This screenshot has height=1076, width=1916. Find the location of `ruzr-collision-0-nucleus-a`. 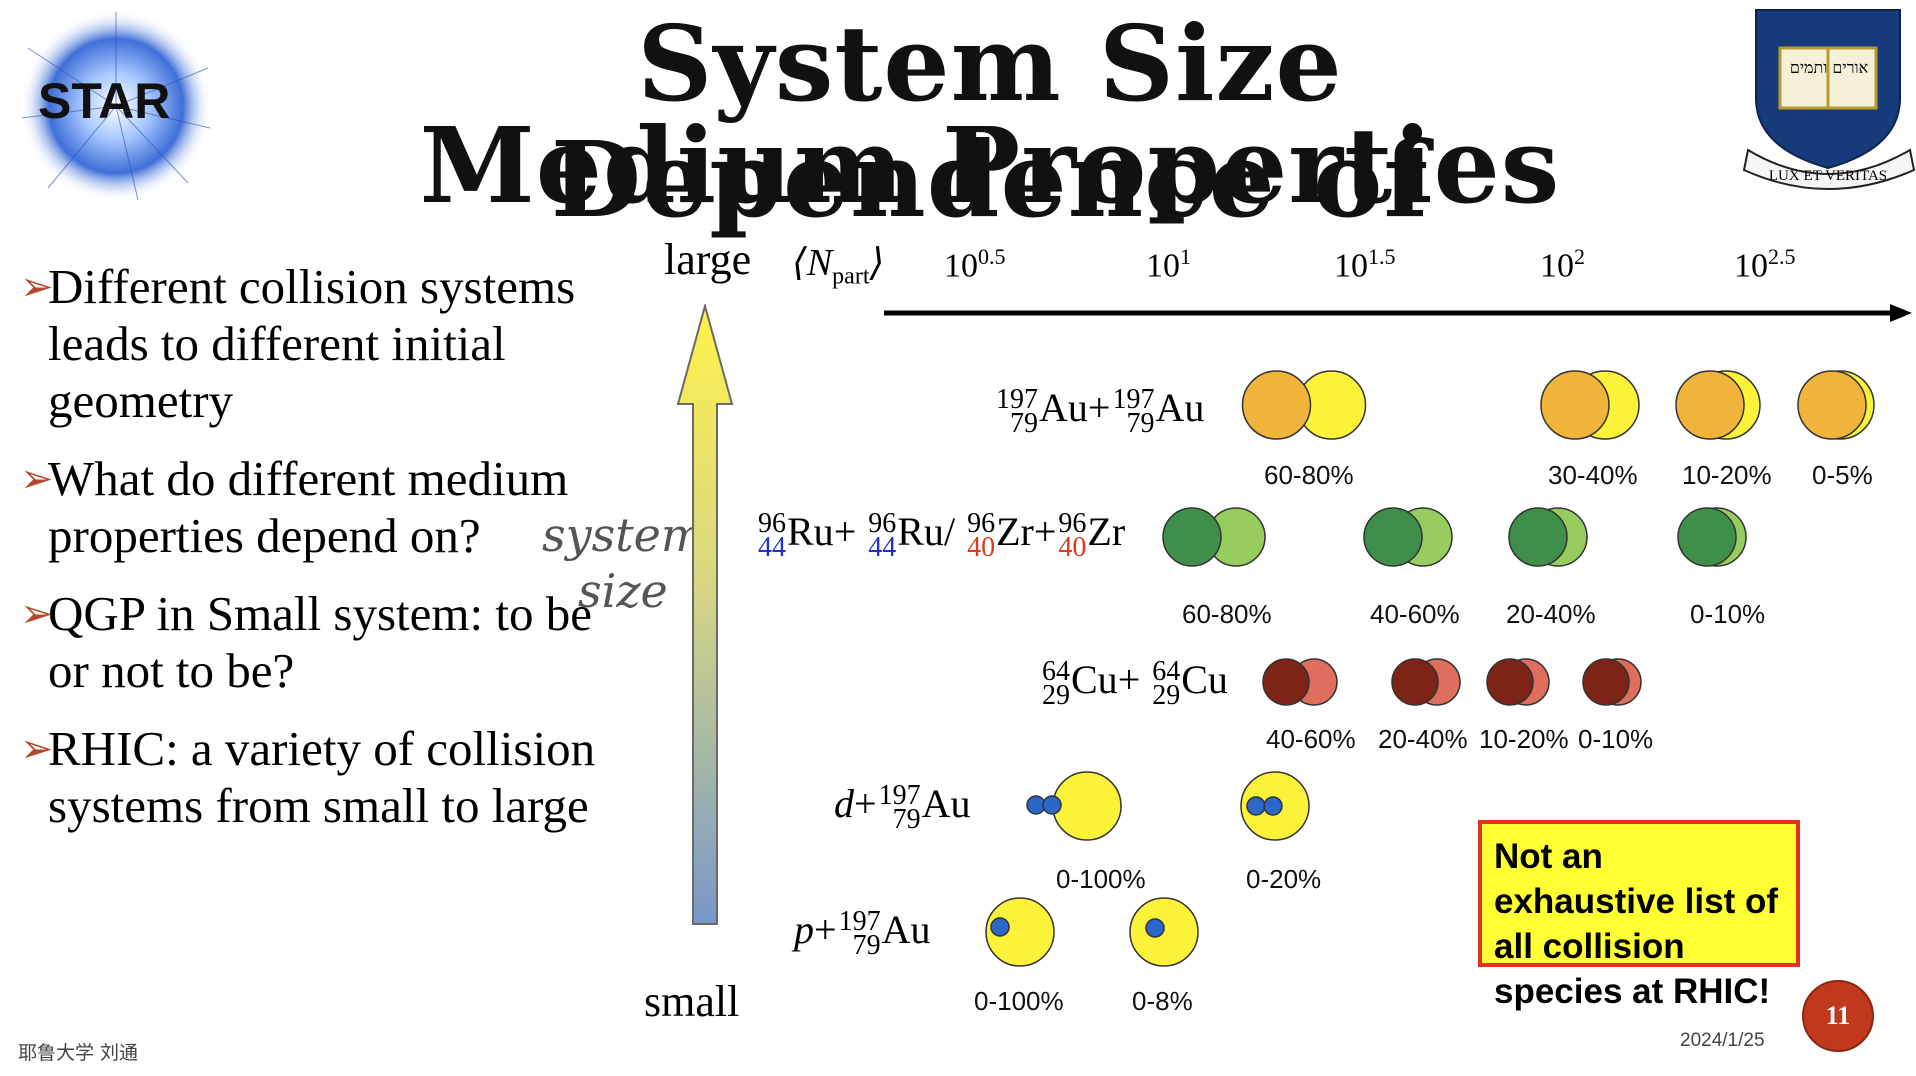

ruzr-collision-0-nucleus-a is located at coordinates (1192, 537).